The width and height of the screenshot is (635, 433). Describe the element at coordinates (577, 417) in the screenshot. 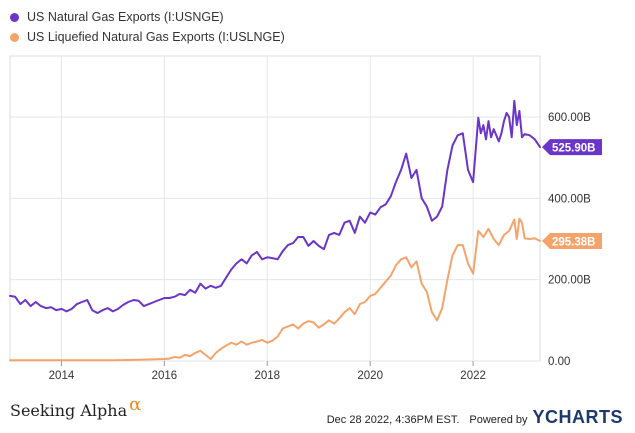

I see `ycharts-logo: YCHARTS` at that location.